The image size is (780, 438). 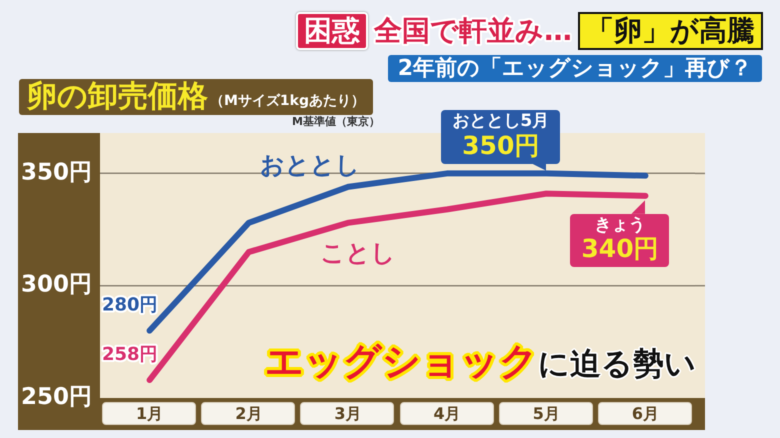 I want to click on annotation: エッグショック, so click(x=401, y=361).